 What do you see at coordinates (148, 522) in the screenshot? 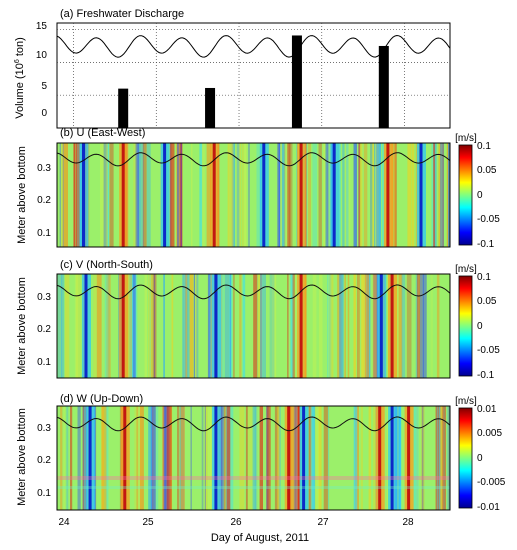
I see `x-tick-25: 25` at bounding box center [148, 522].